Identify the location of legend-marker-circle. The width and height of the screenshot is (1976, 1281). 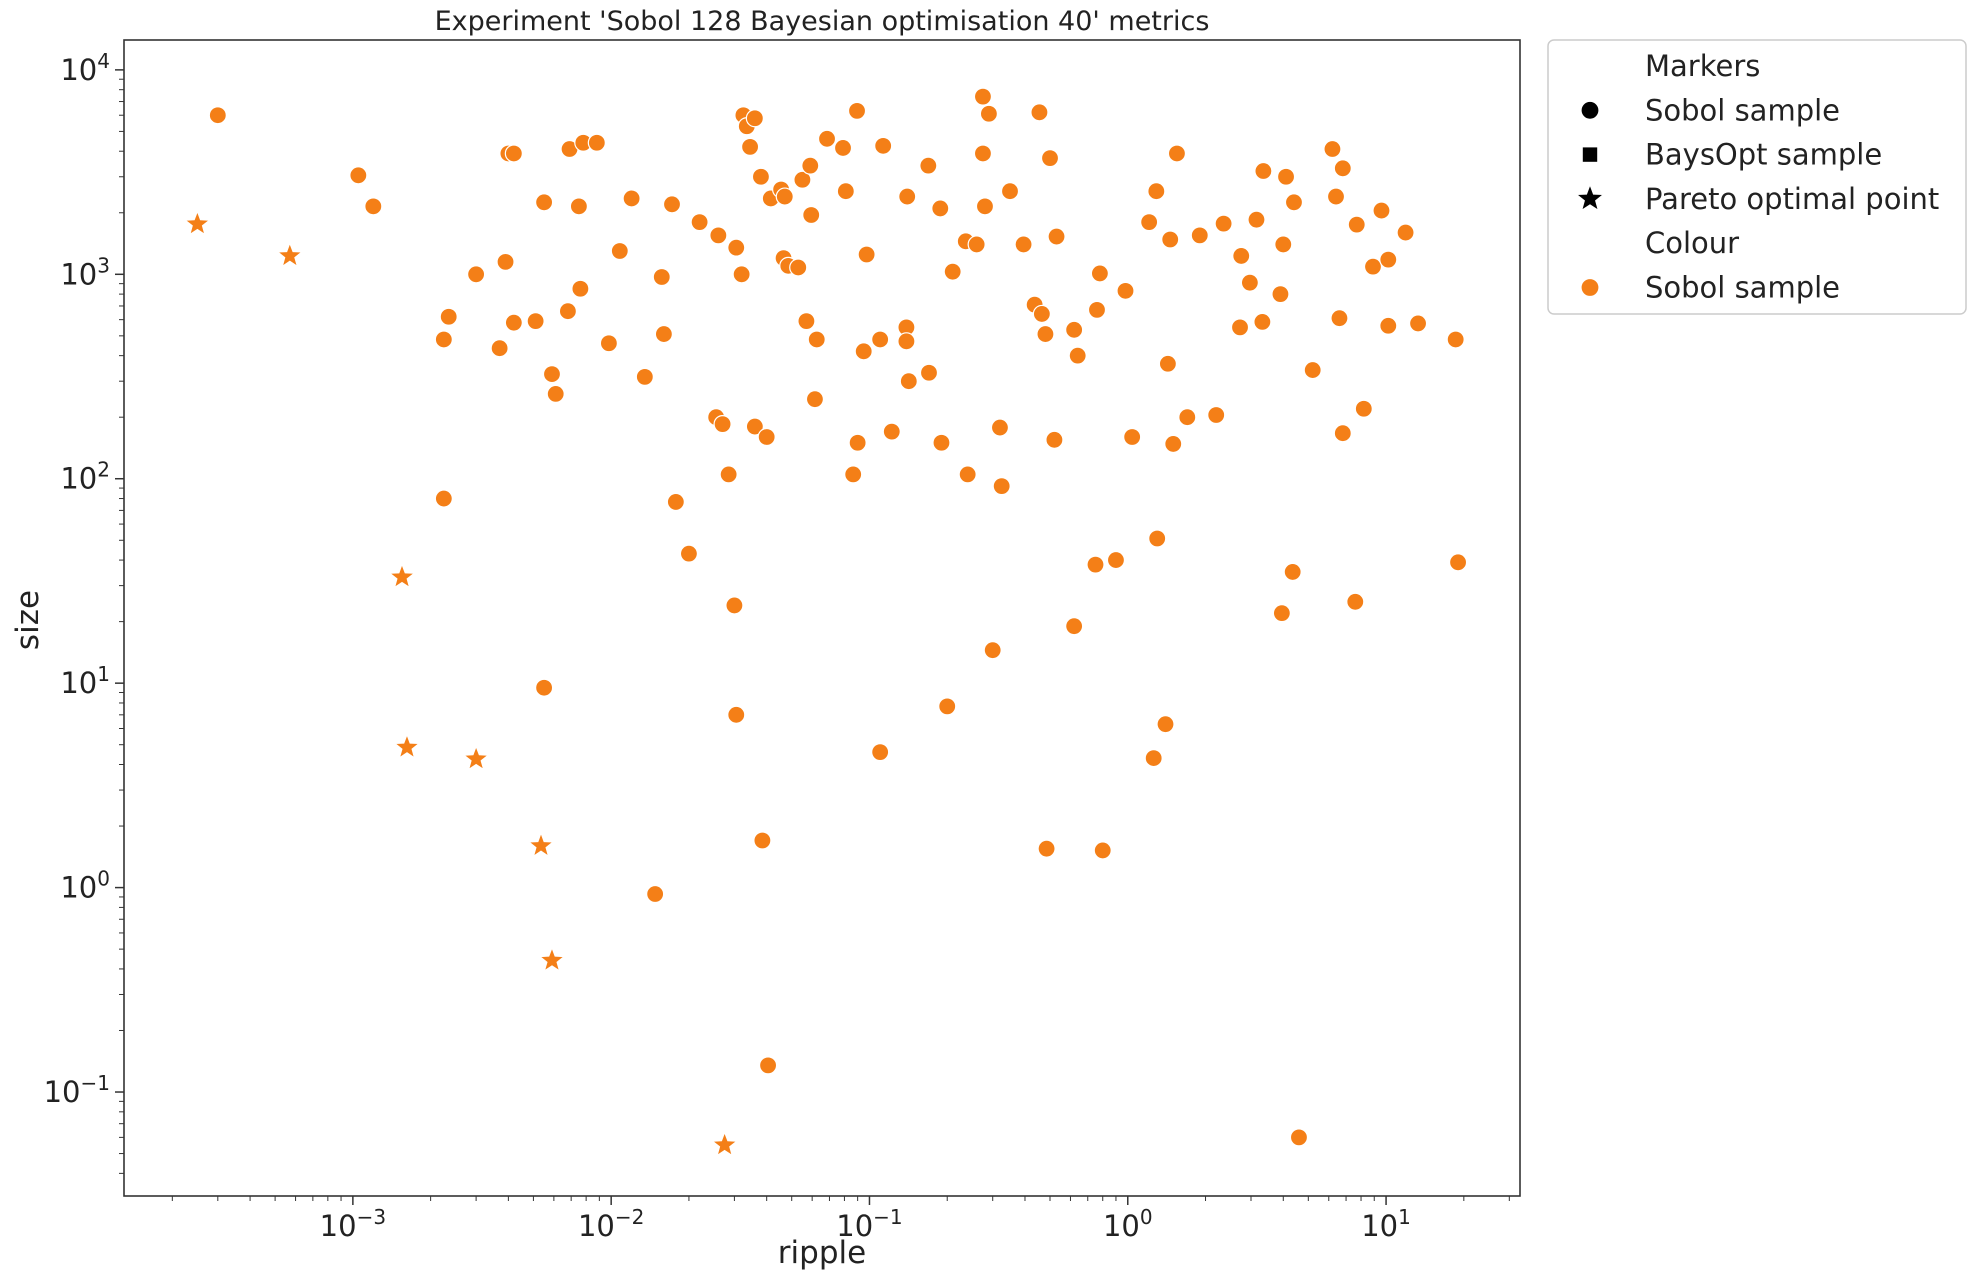
(1590, 287).